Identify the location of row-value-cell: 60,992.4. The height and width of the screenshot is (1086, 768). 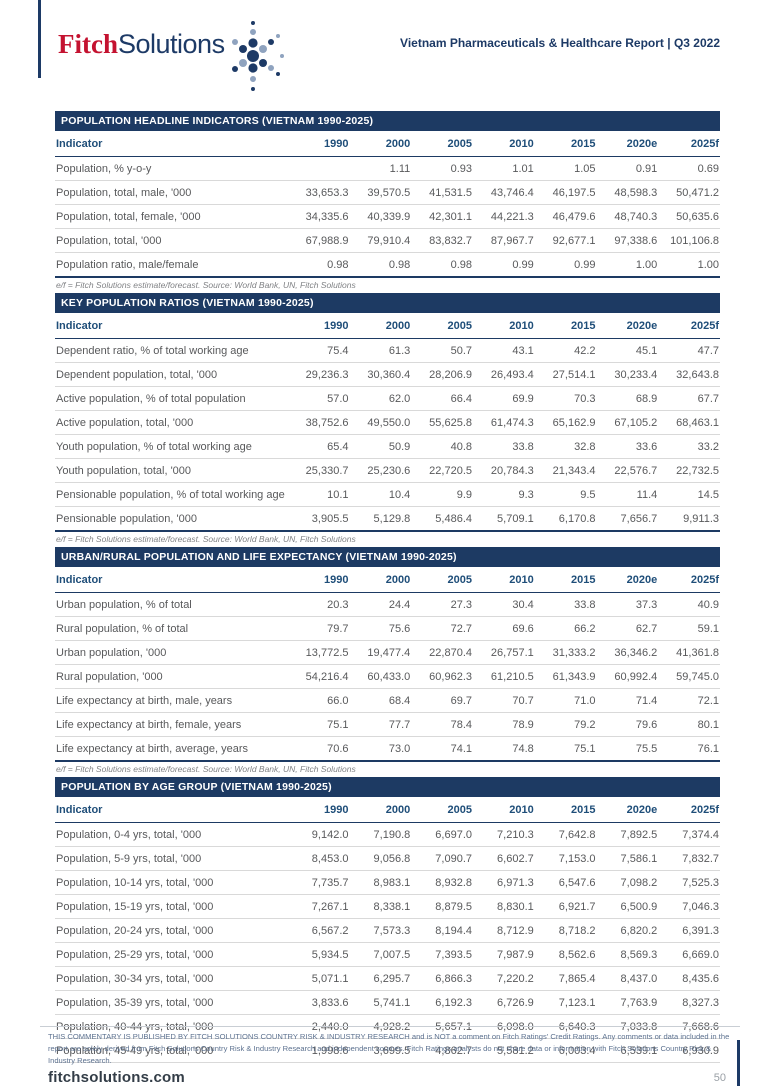
(627, 676).